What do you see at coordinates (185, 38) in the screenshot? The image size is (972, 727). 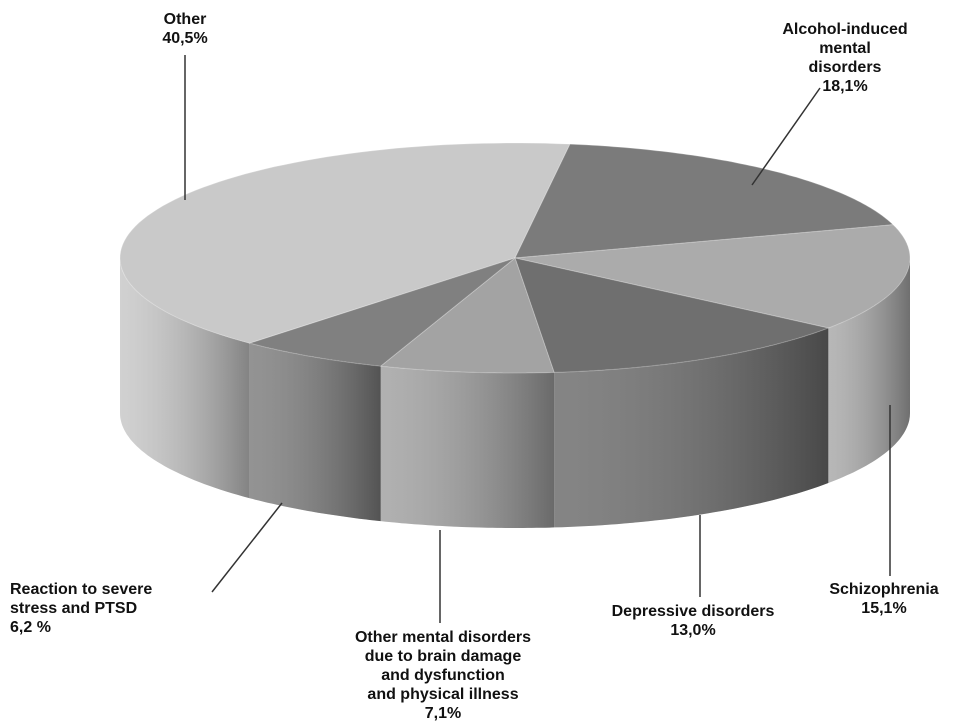 I see `value-label: 40,5%` at bounding box center [185, 38].